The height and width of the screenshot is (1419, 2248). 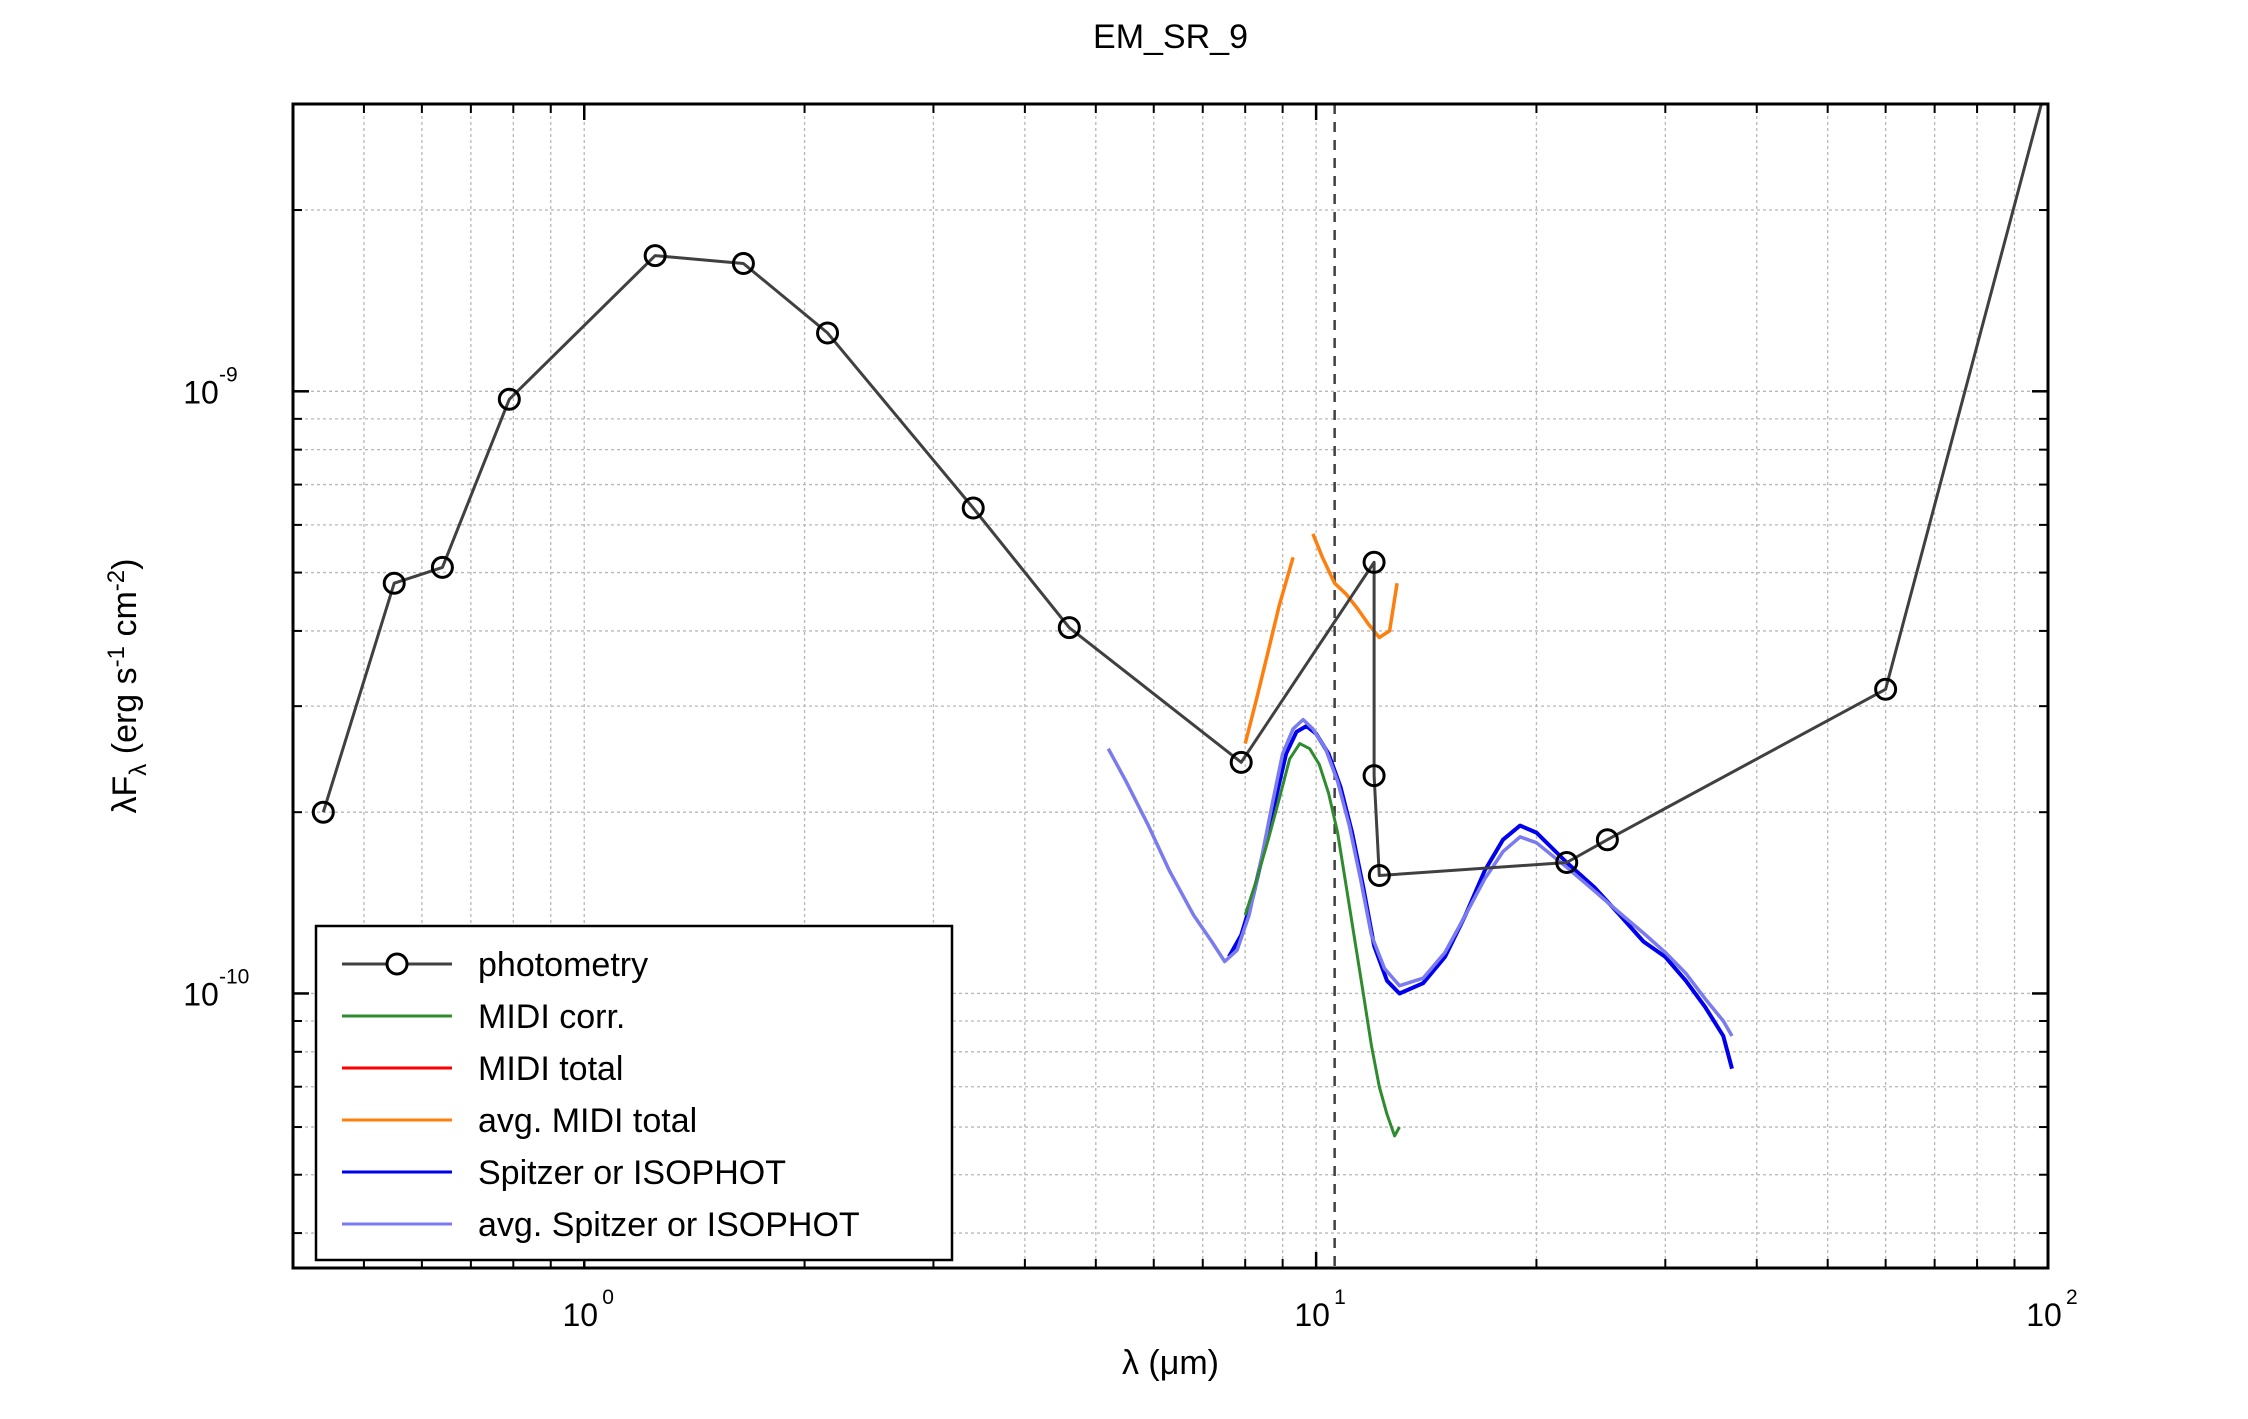 I want to click on x-tick-labels: 10 0 10 1 10 2, so click(x=1319, y=1309).